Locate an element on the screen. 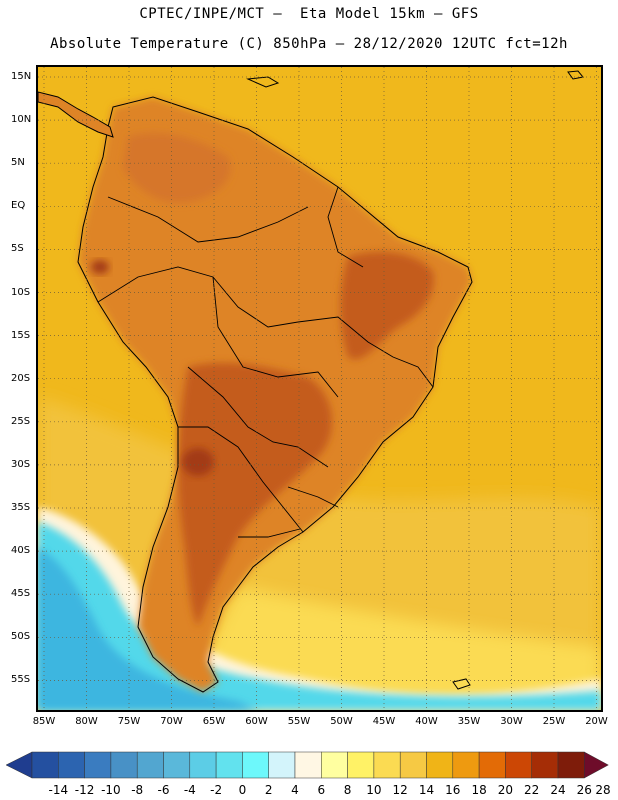 Image resolution: width=618 pixels, height=800 pixels. map-title-line1: CPTEC/INPE/MCT – Eta Model 15km – GFS is located at coordinates (309, 14).